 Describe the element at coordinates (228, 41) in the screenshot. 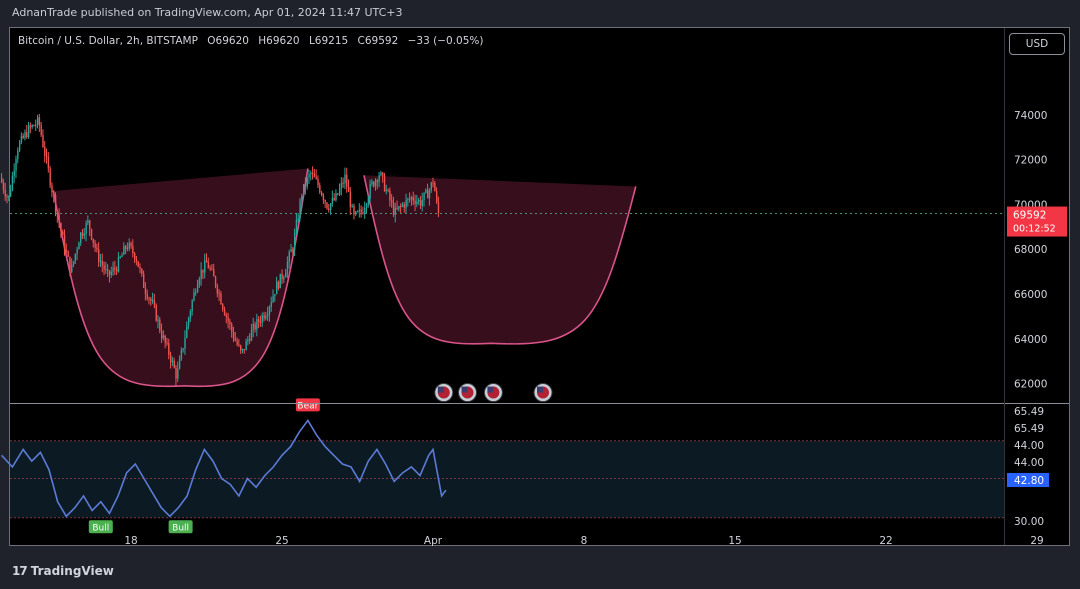

I see `ohlc-open: O69620` at that location.